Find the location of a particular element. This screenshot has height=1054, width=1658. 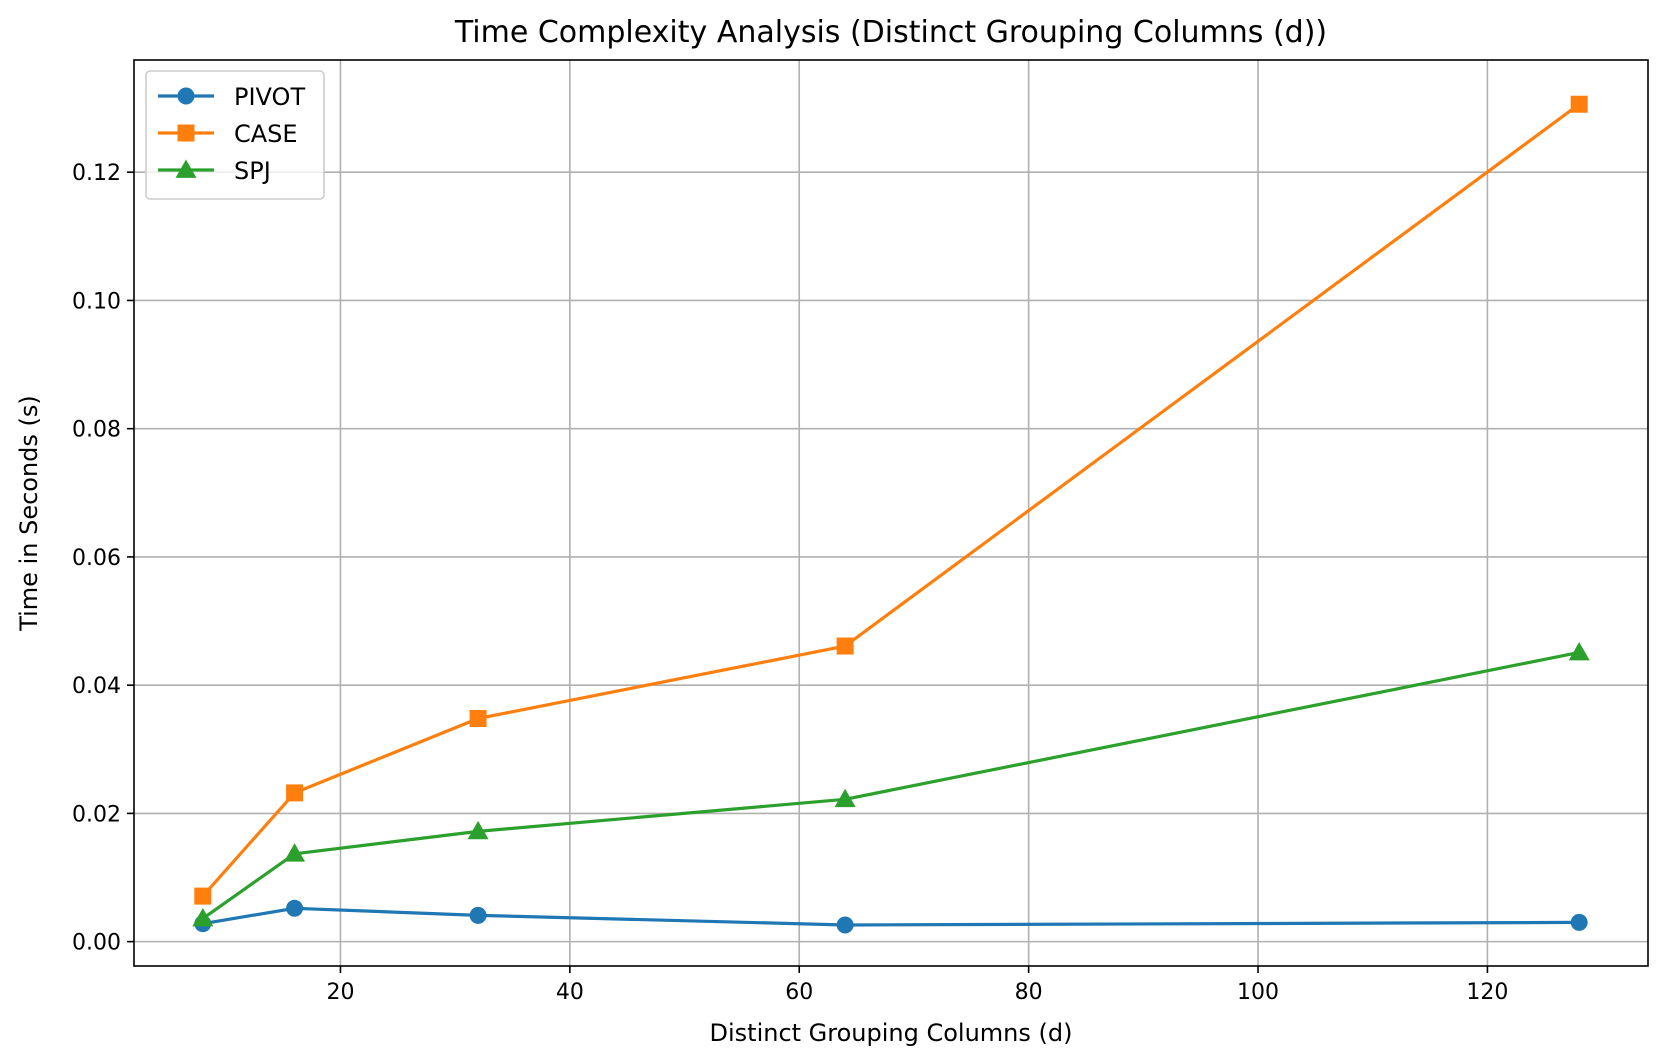

y-axis: 0.00 0.02 0.04 0.06 0.08 0.10 0.12 is located at coordinates (103, 558).